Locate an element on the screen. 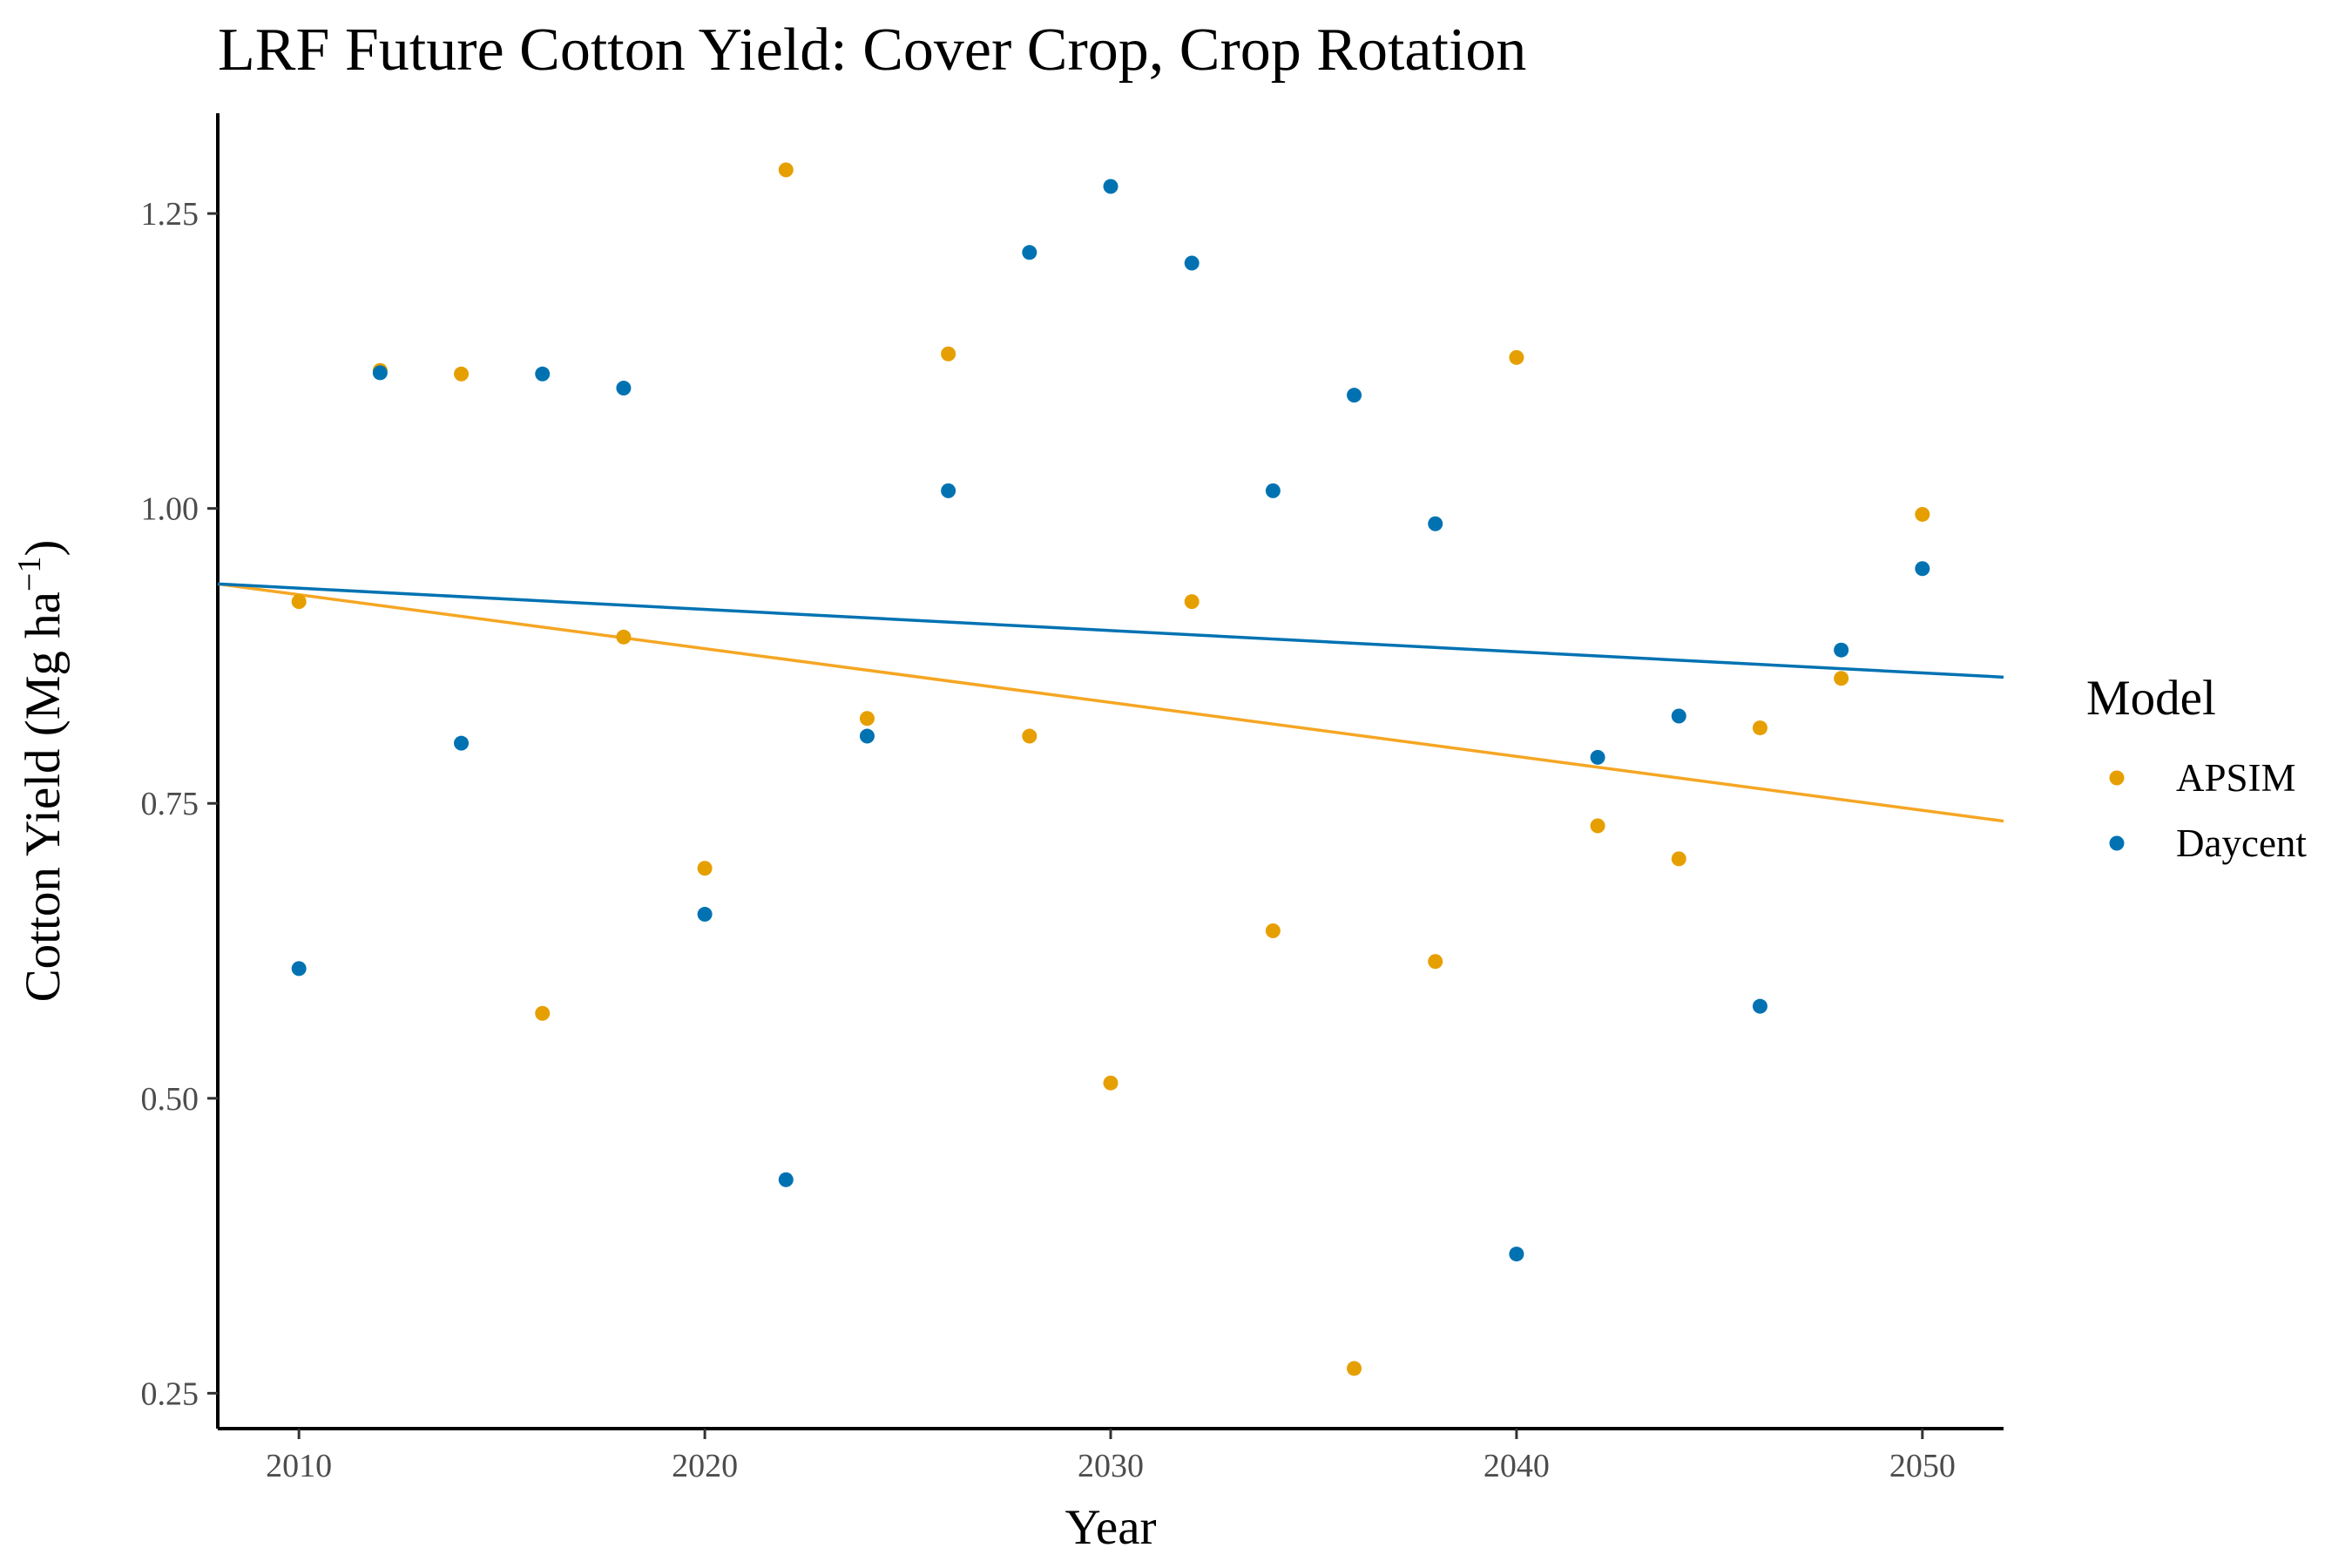 The height and width of the screenshot is (1568, 2352). y-axis-title: Cotton Yield (Mg ha−1) is located at coordinates (41, 771).